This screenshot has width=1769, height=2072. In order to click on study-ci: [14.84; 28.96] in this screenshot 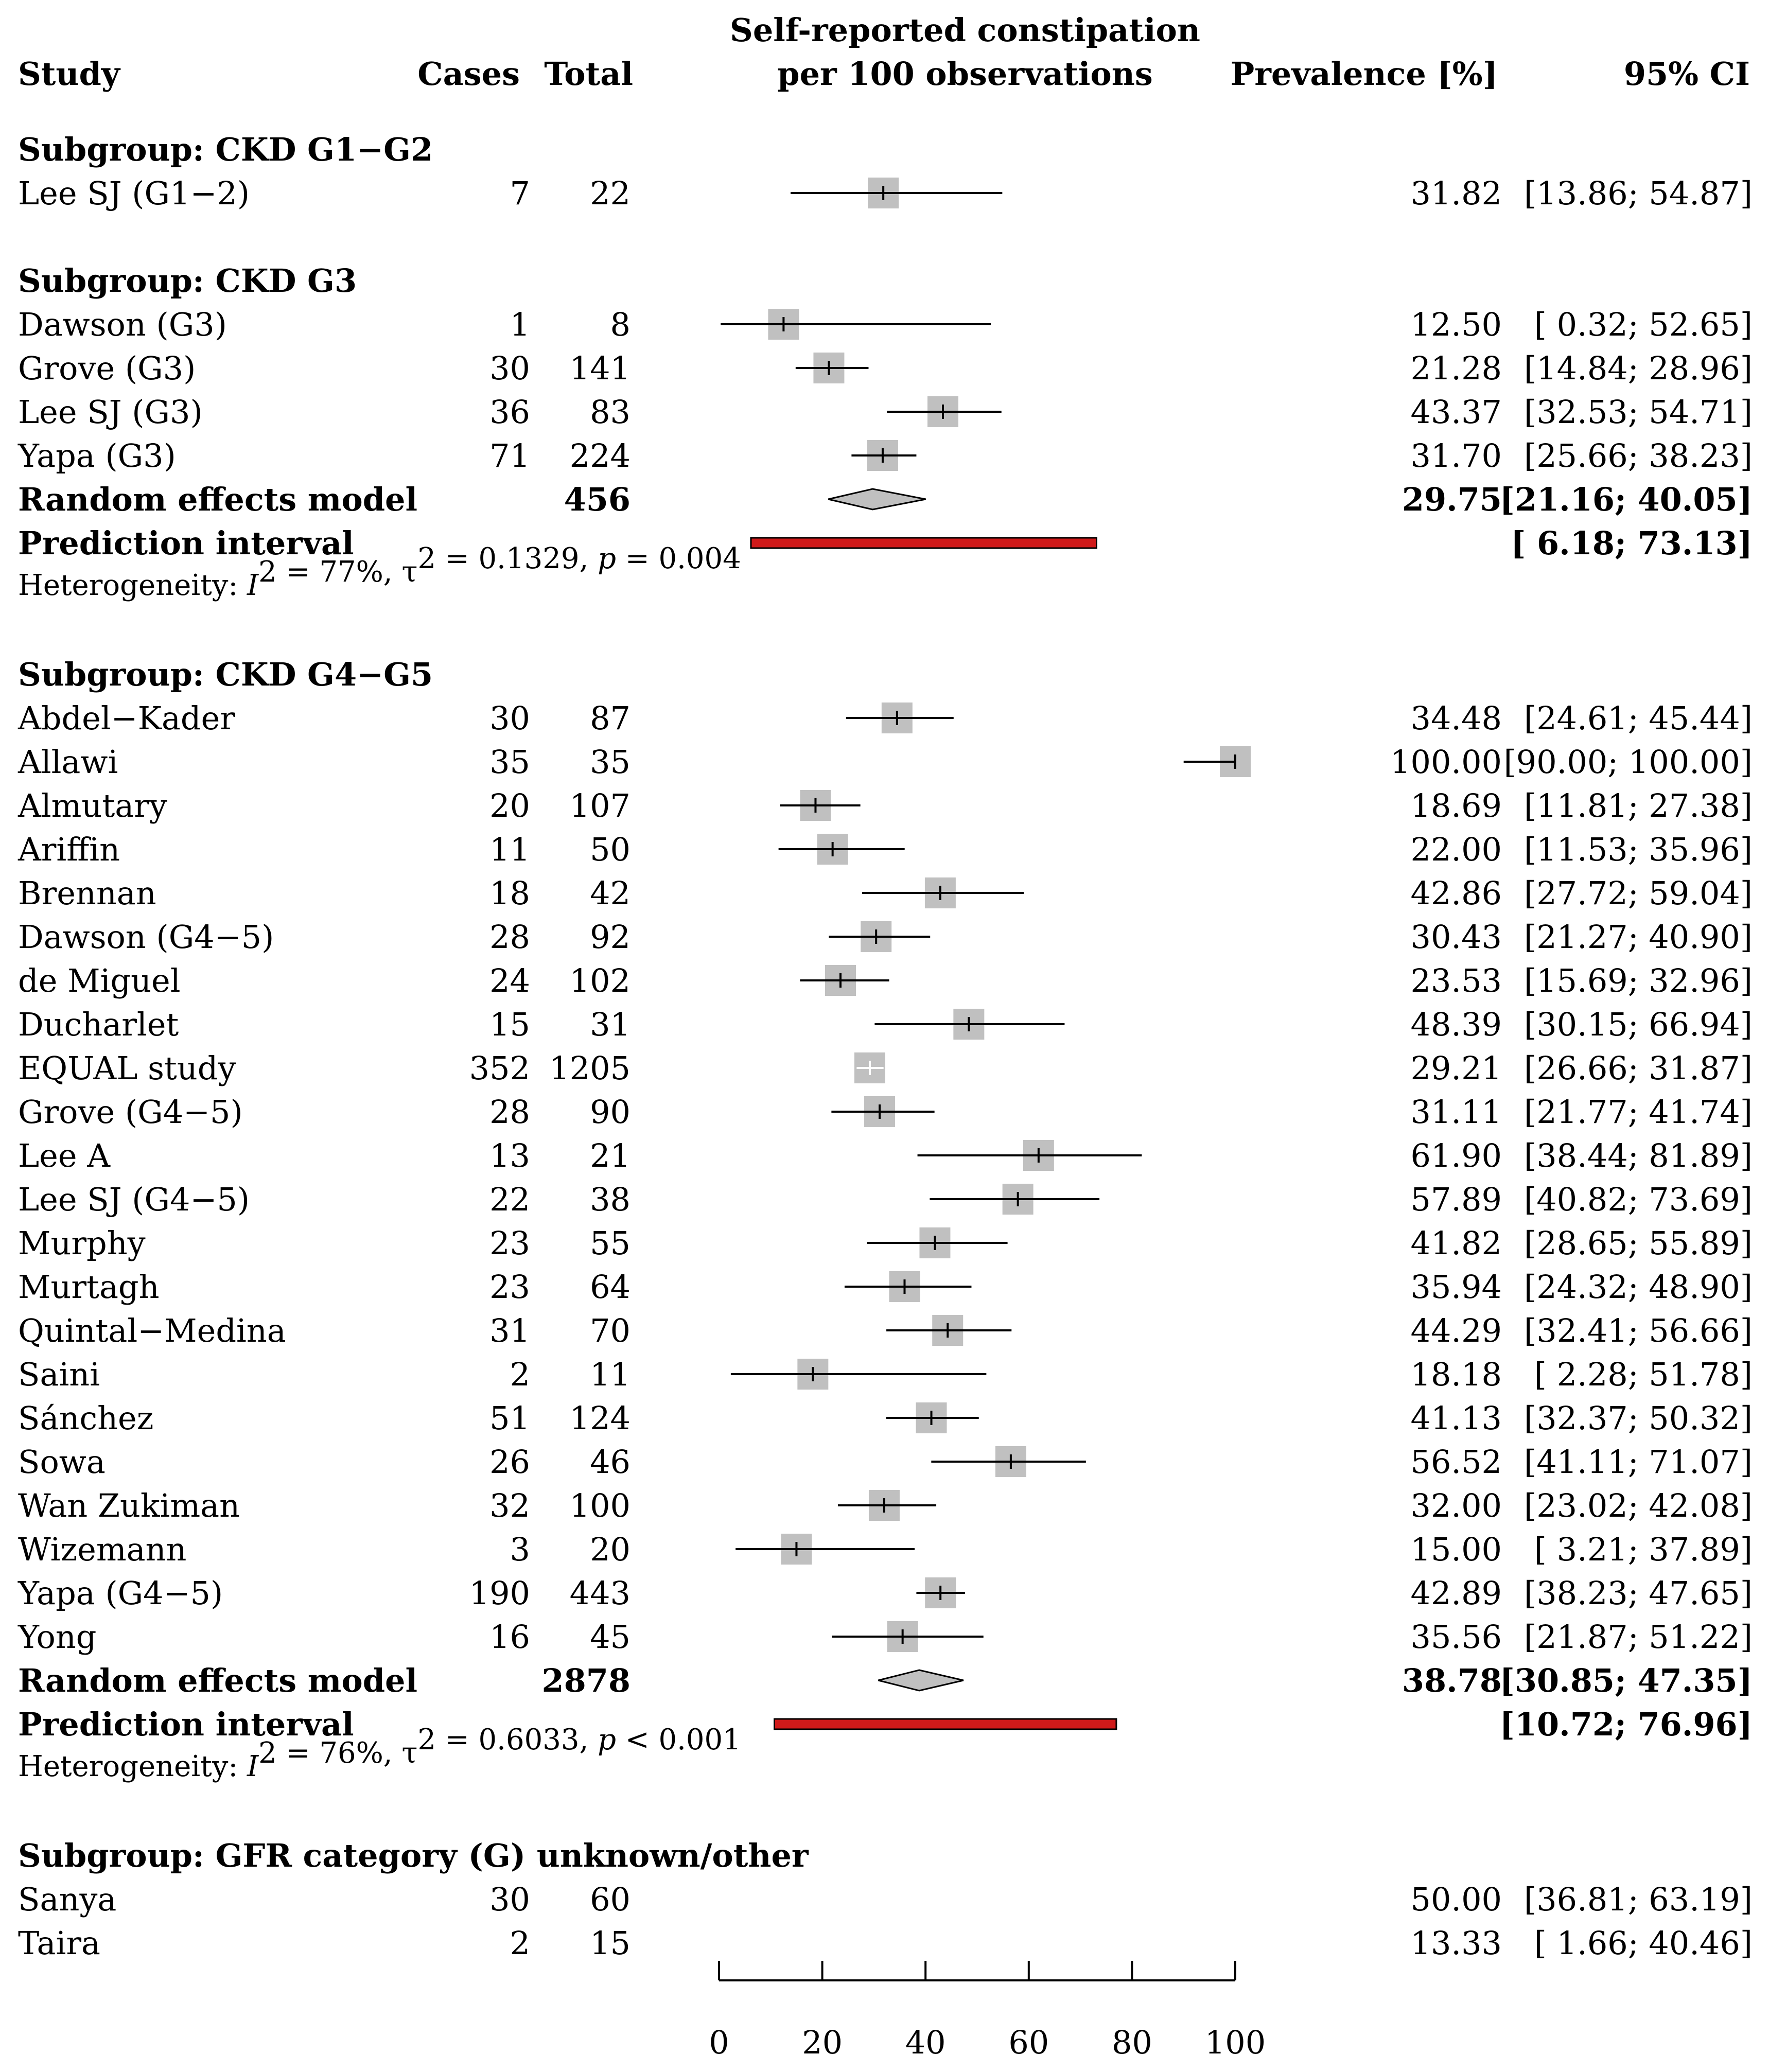, I will do `click(1638, 368)`.